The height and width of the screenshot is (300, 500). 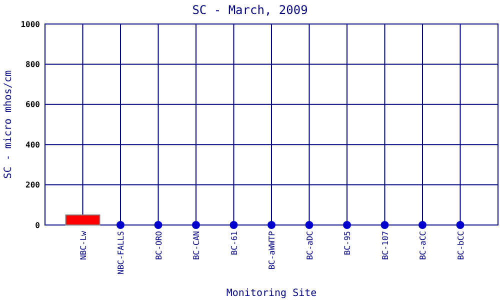 What do you see at coordinates (33, 185) in the screenshot?
I see `y-tick-label: 200` at bounding box center [33, 185].